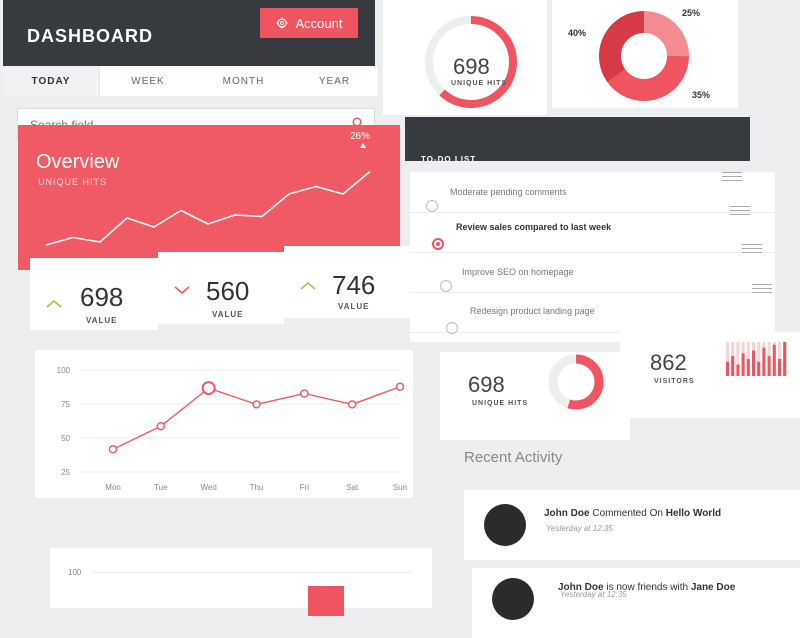 The height and width of the screenshot is (638, 800). Describe the element at coordinates (508, 192) in the screenshot. I see `todo-text: Moderate pending comments` at that location.